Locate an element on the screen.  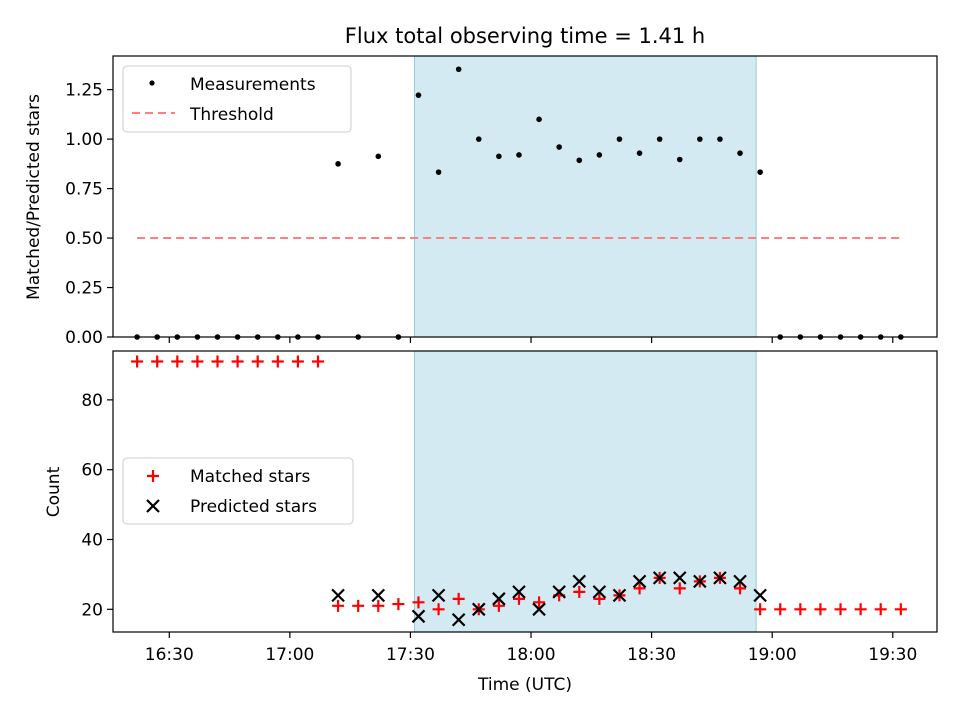
top-y-axis: 0.00 0.25 0.50 0.75 1.00 1.25 is located at coordinates (89, 214).